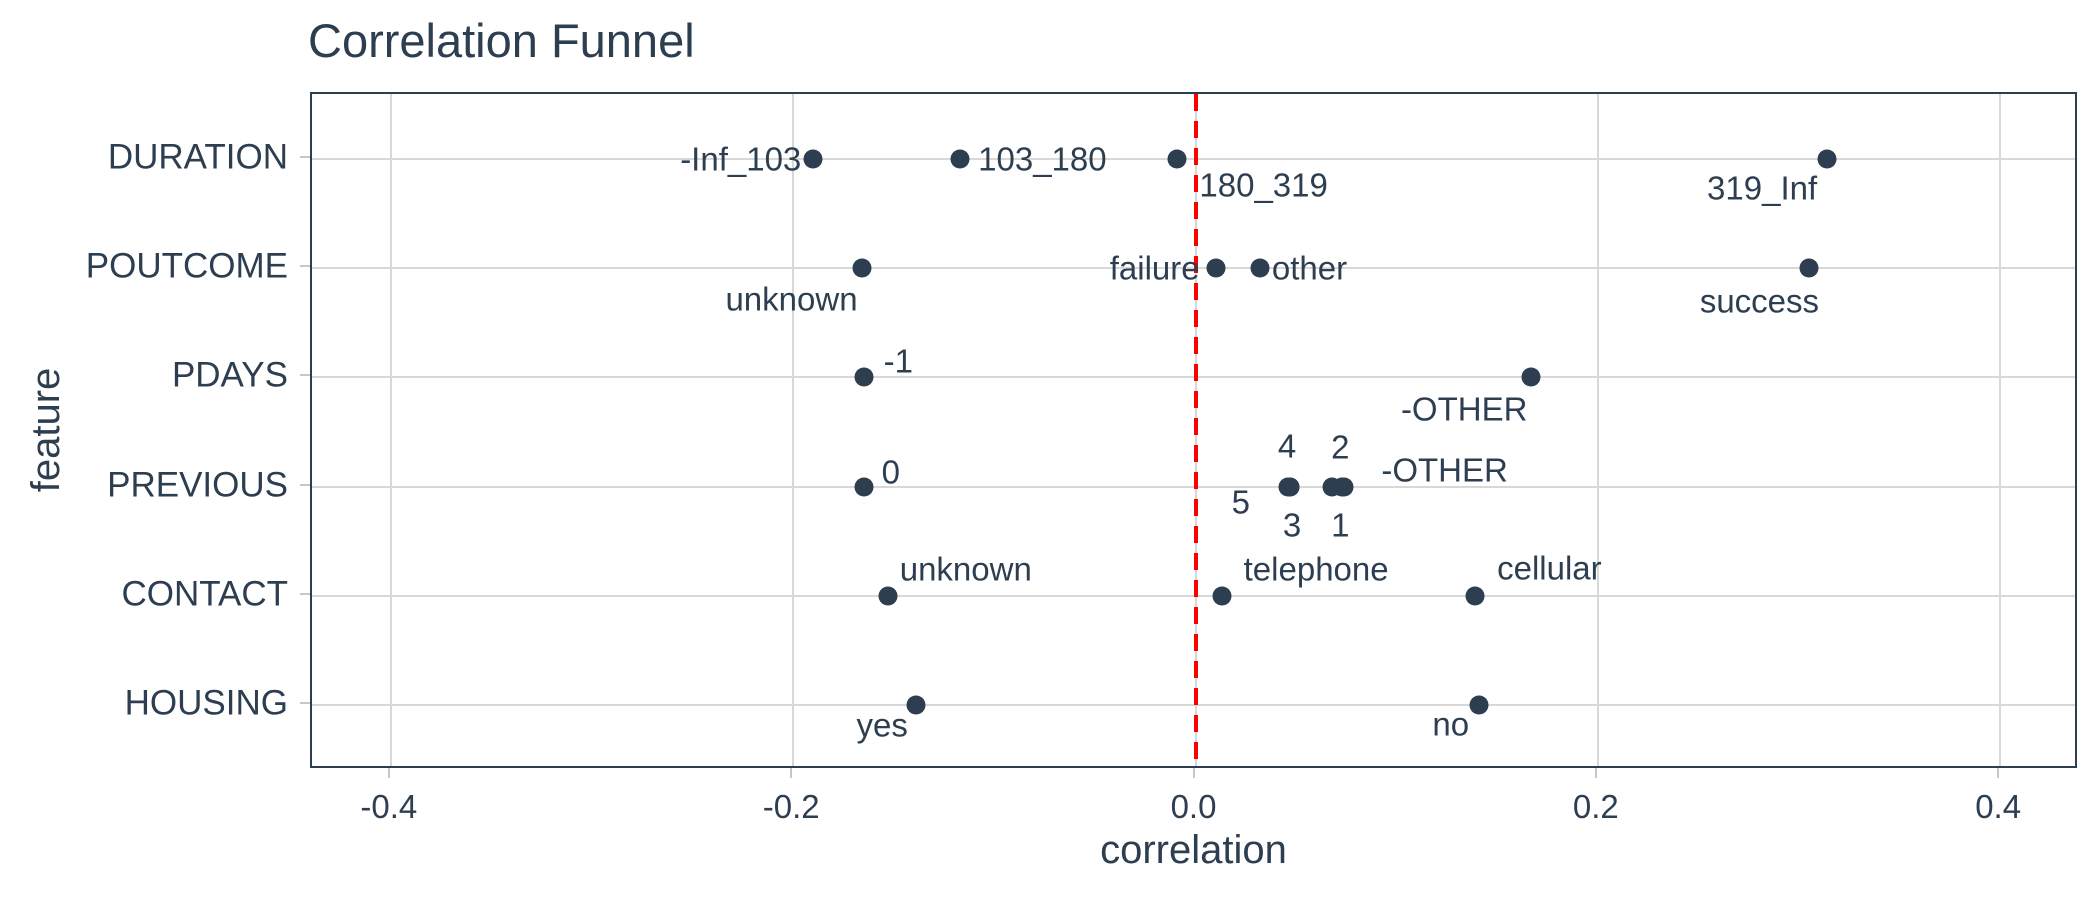  I want to click on plot-title: Correlation Funnel, so click(501, 40).